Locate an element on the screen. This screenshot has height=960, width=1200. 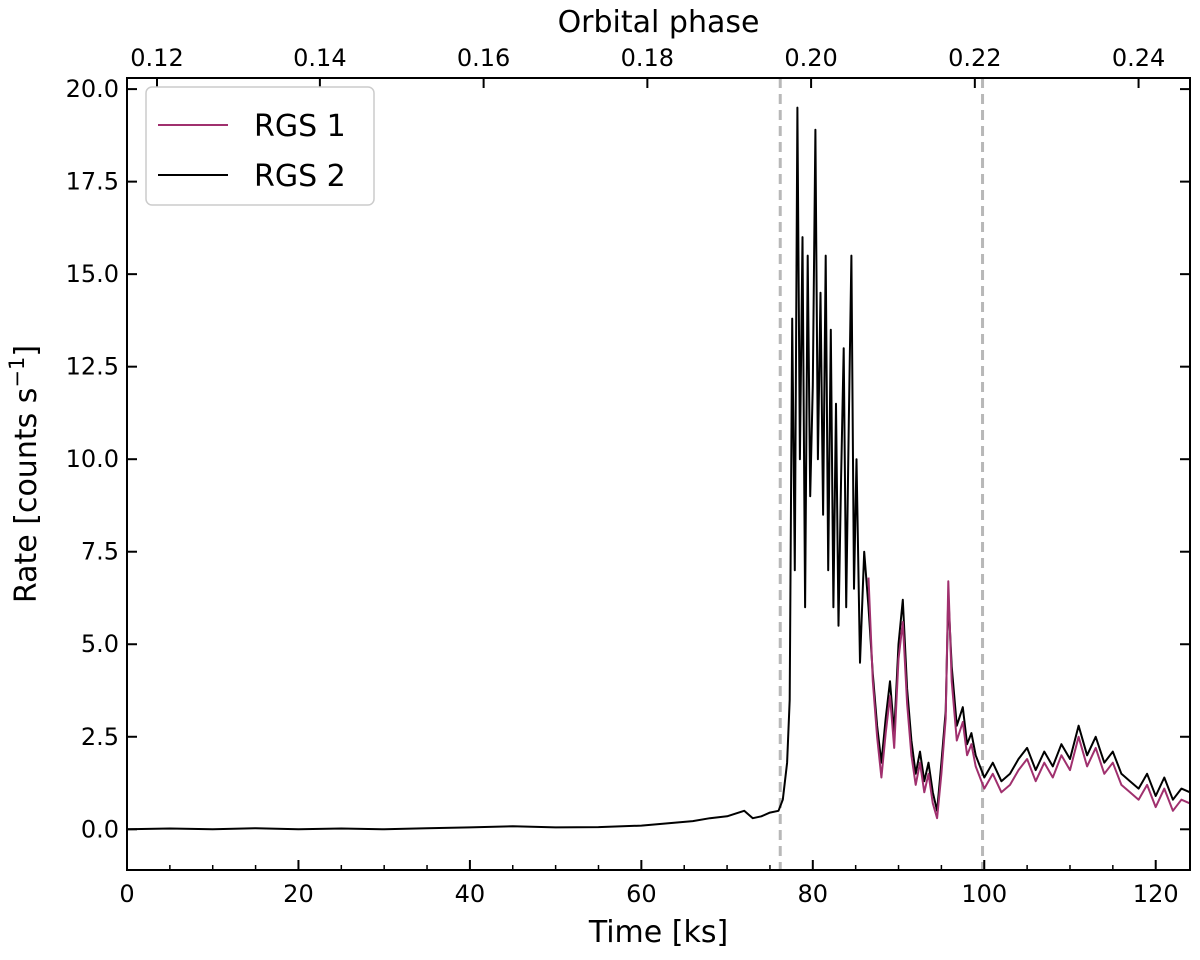
top-tick-label: 0.22 is located at coordinates (974, 58).